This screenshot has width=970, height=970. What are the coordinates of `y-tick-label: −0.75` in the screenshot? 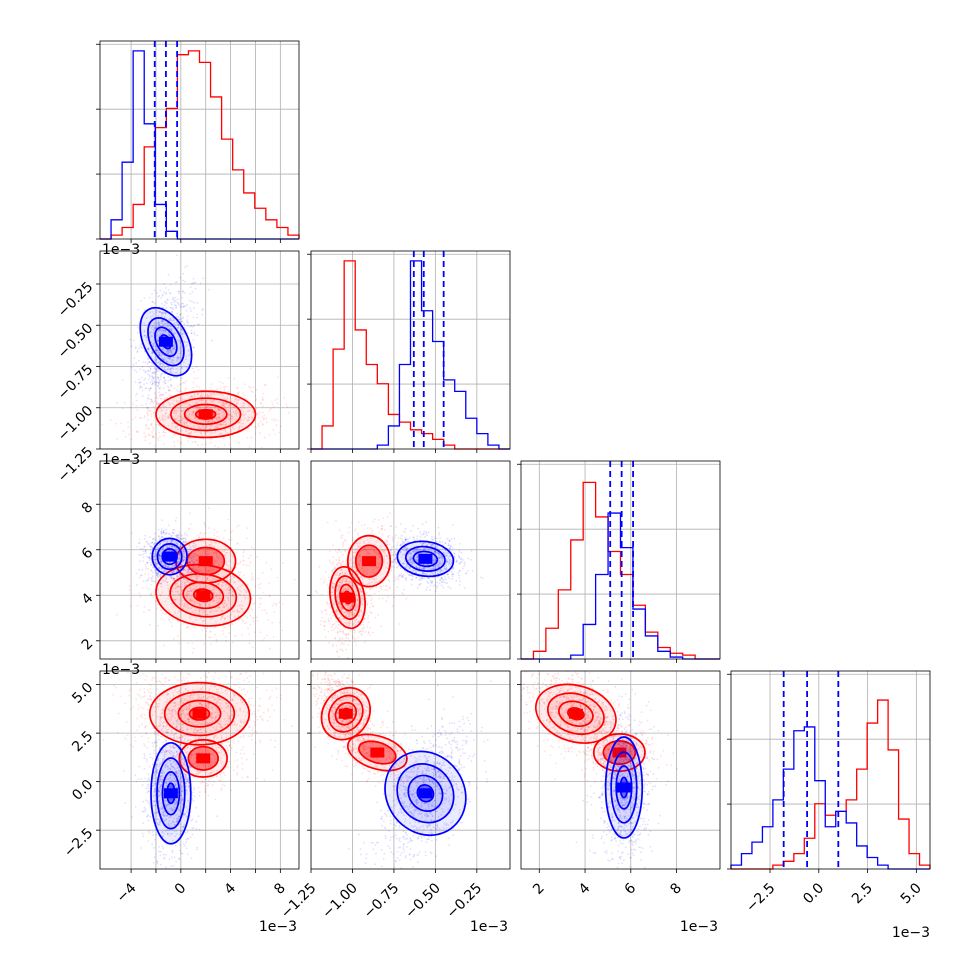 It's located at (76, 383).